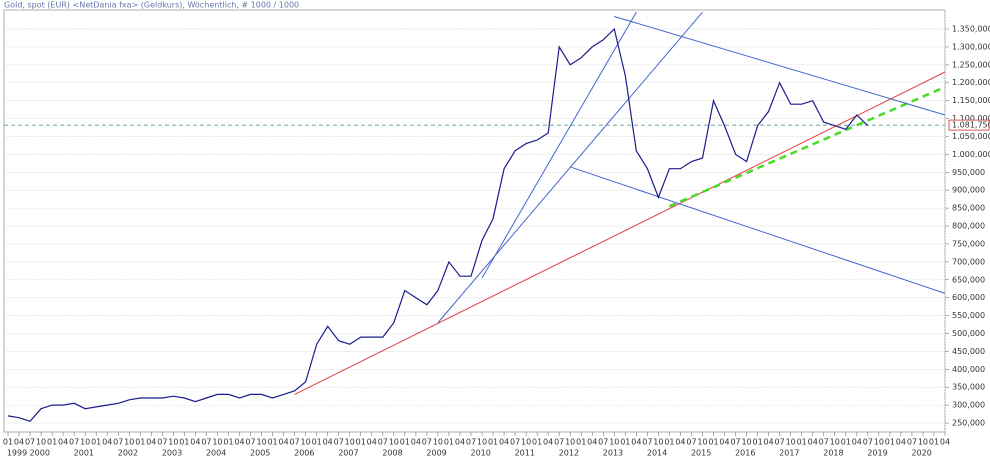  Describe the element at coordinates (968, 208) in the screenshot. I see `y-tick-label: 850,000` at that location.